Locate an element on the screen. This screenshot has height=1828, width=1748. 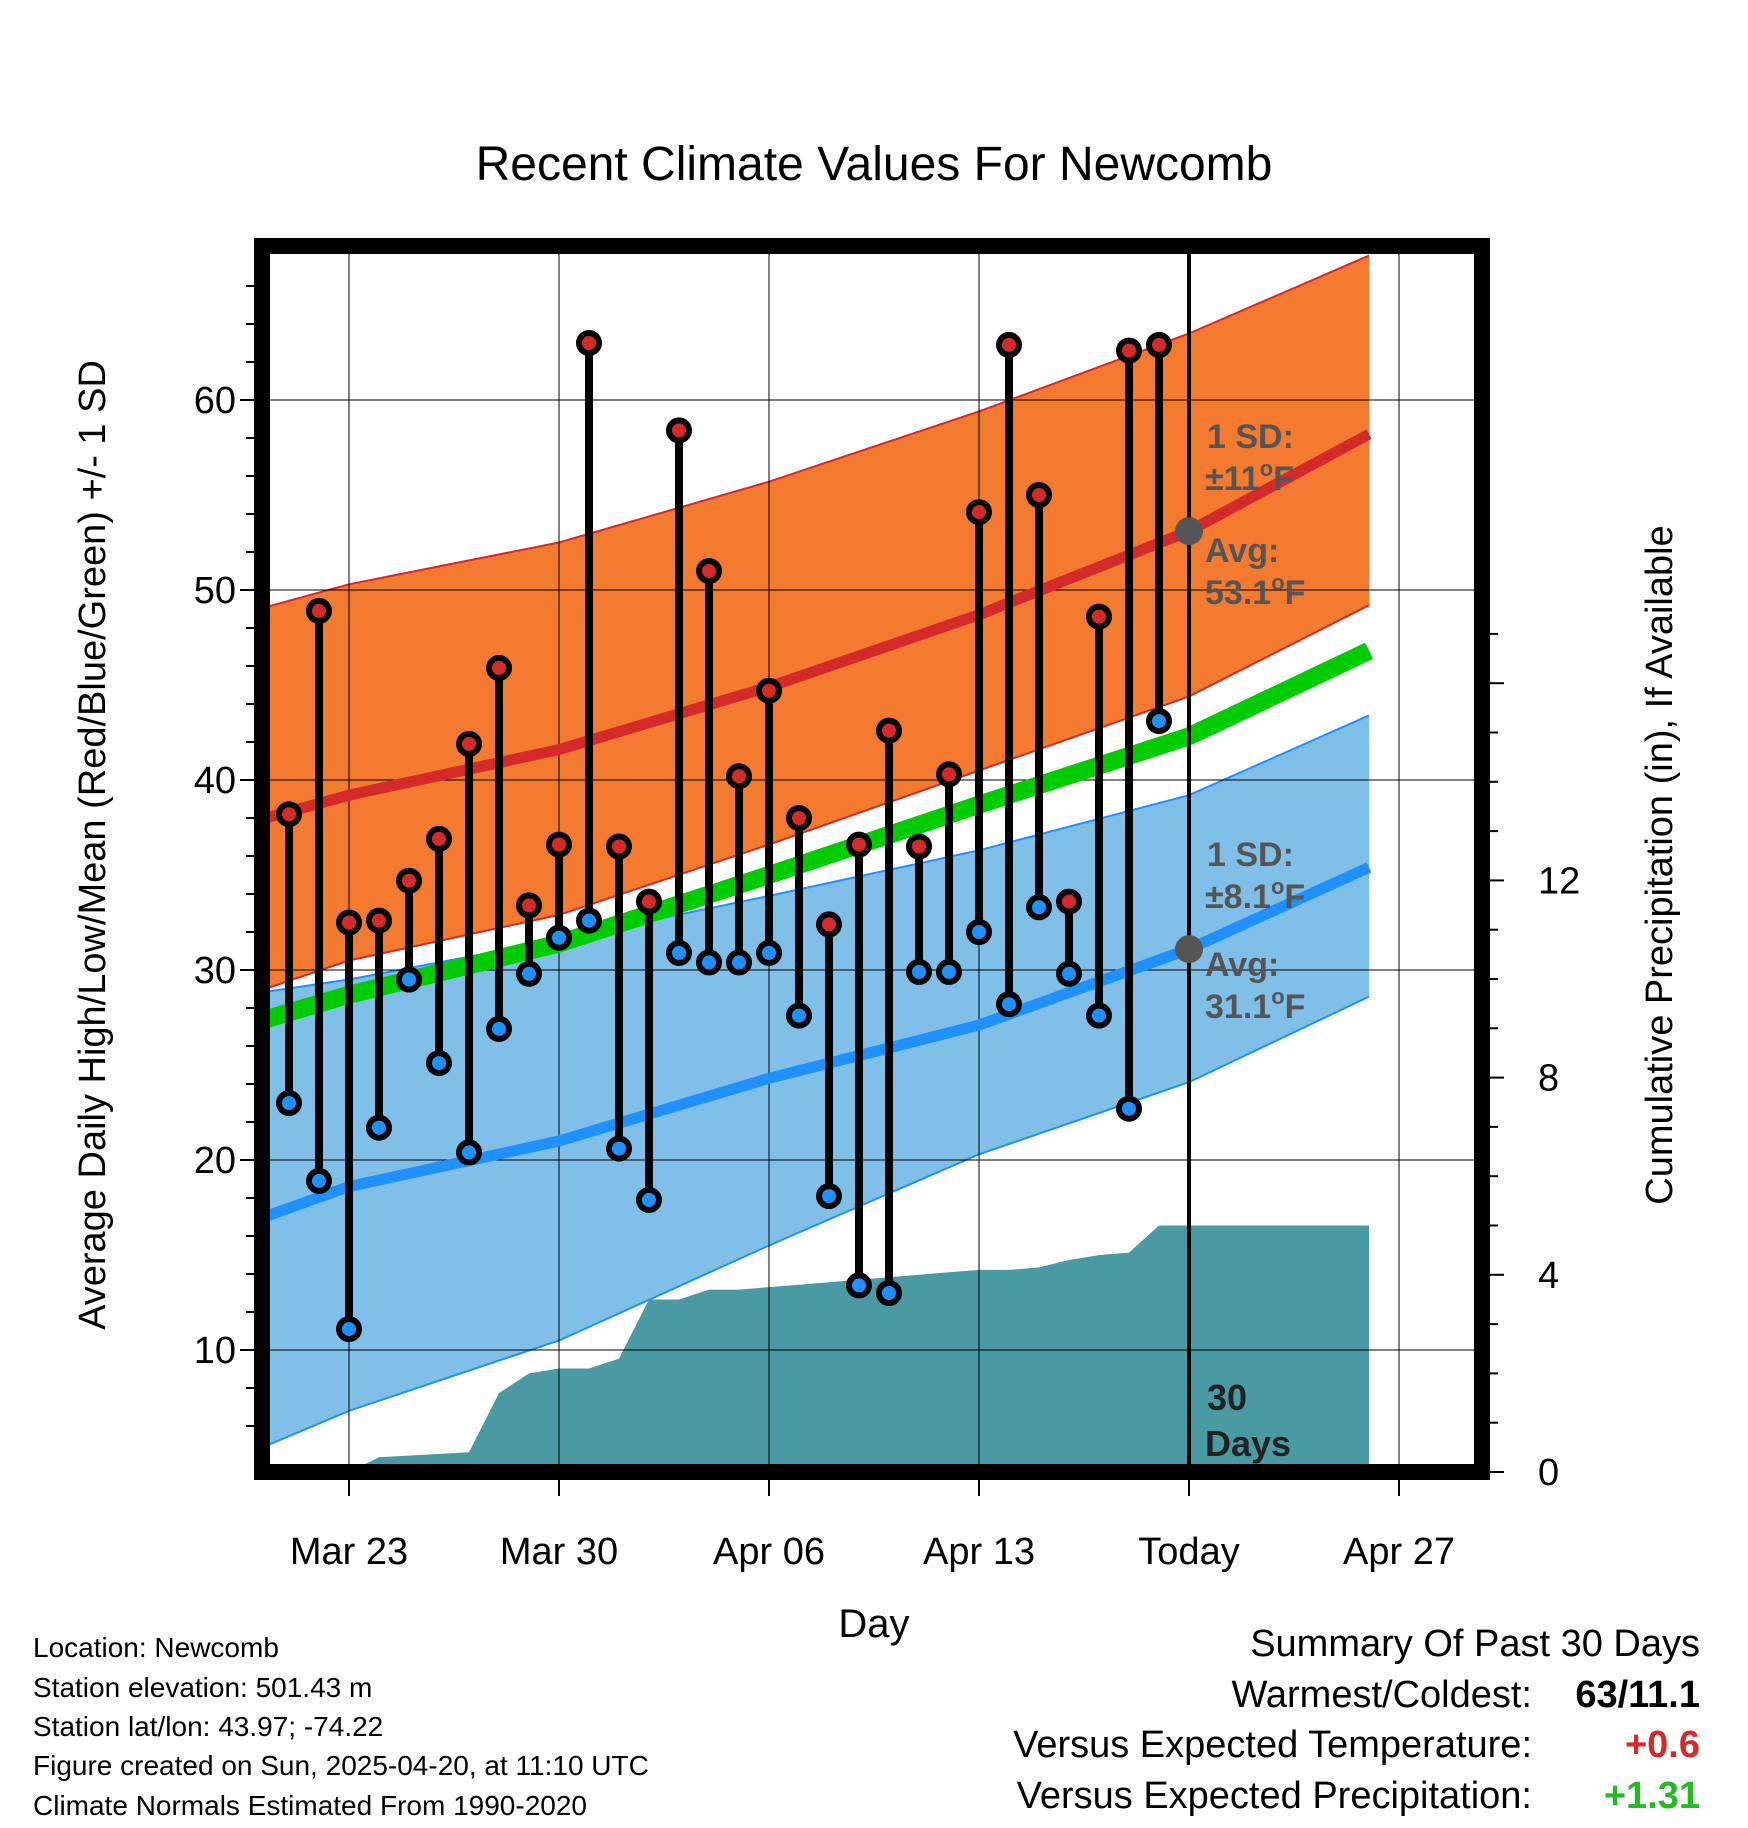
summary-title: Summary Of Past 30 Days is located at coordinates (1475, 1644).